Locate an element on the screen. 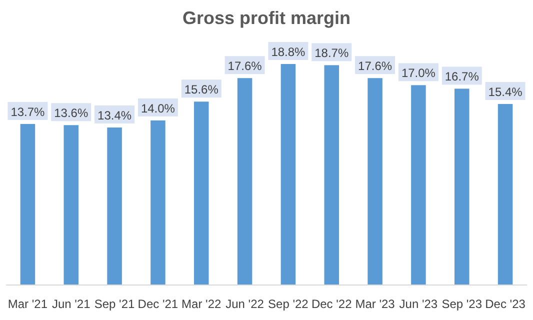 The width and height of the screenshot is (533, 320). chart-title: Gross profit margin is located at coordinates (266, 18).